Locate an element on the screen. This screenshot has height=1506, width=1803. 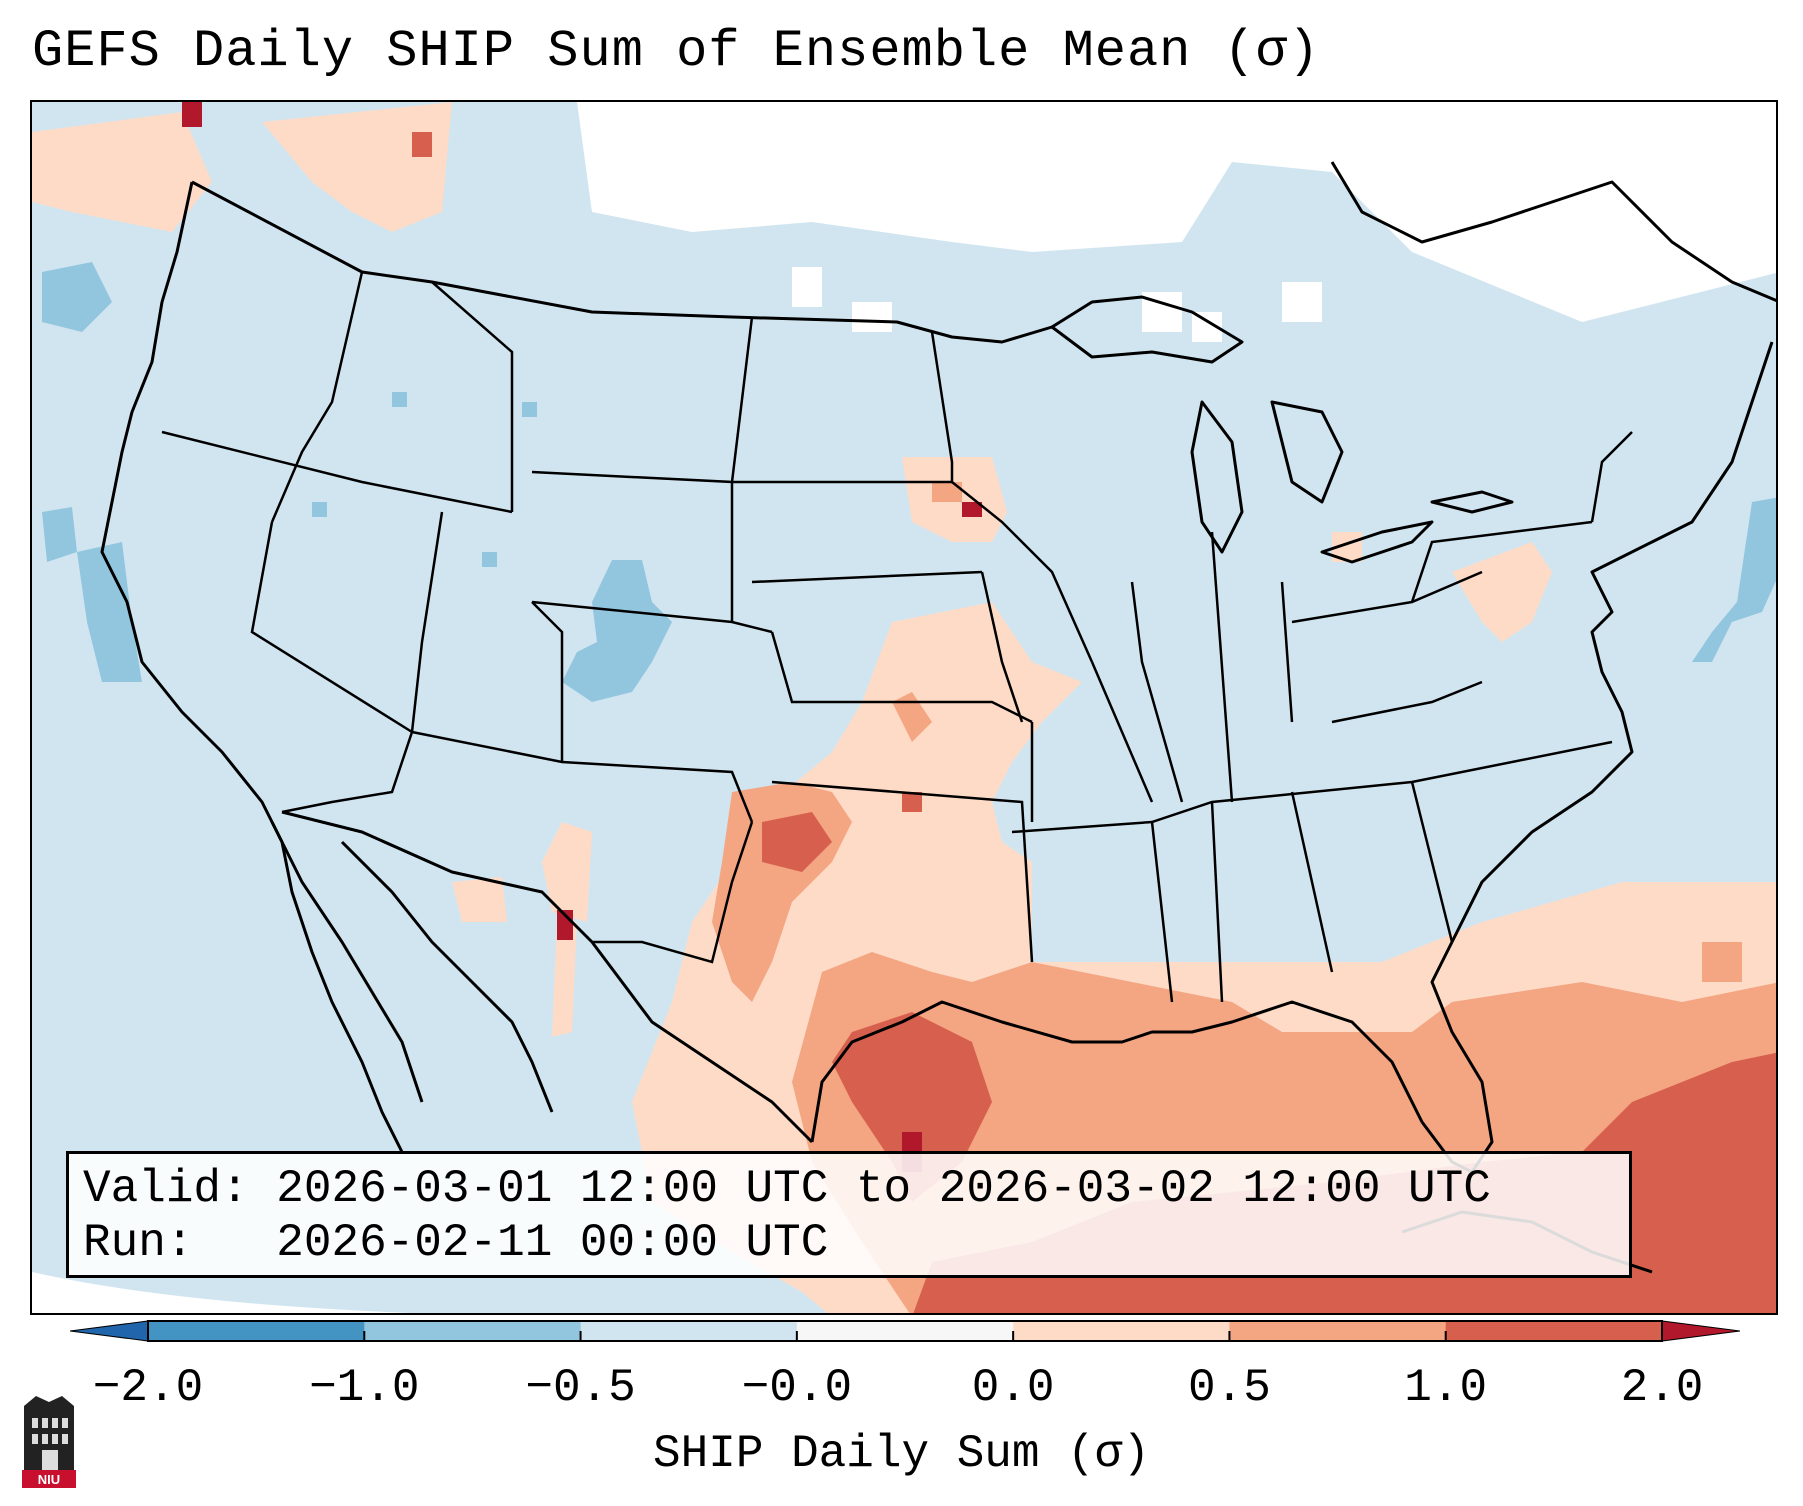
colorbar-extend-high is located at coordinates (1700, 1331).